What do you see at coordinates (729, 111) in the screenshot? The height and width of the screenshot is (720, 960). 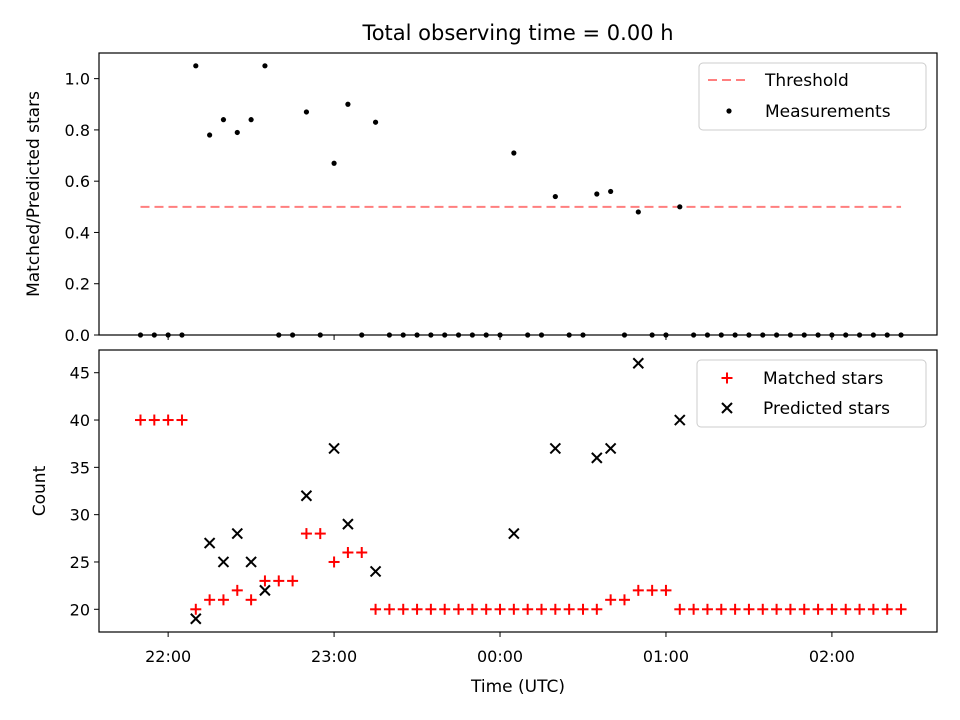 I see `legend-measurement-swatch` at bounding box center [729, 111].